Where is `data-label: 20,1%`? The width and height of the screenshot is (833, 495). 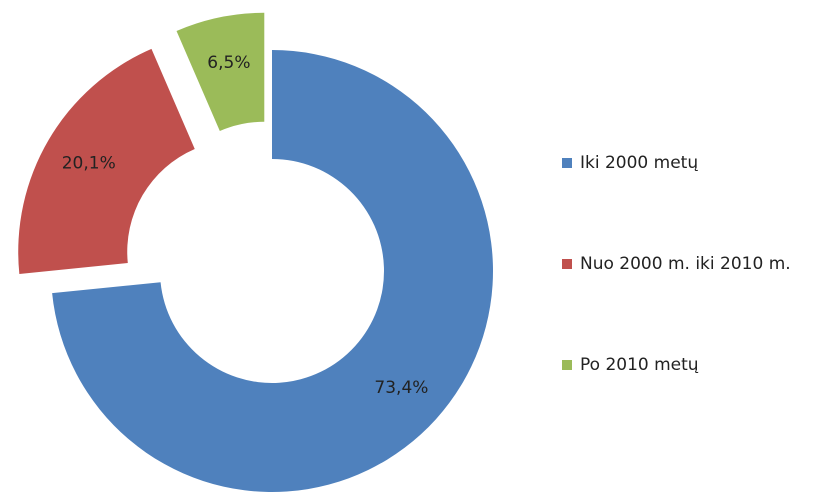 data-label: 20,1% is located at coordinates (89, 163).